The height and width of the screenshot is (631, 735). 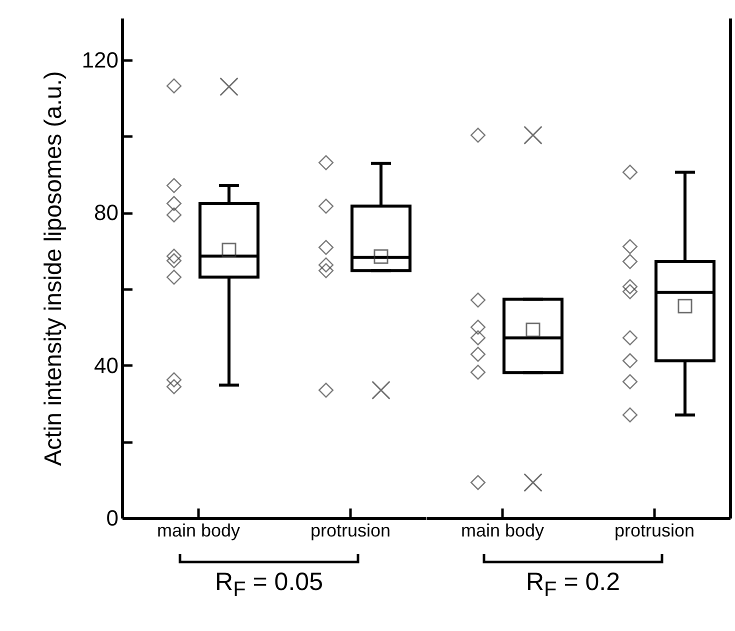 I want to click on text: R$_{F}$ = 0.05, so click(x=269, y=585).